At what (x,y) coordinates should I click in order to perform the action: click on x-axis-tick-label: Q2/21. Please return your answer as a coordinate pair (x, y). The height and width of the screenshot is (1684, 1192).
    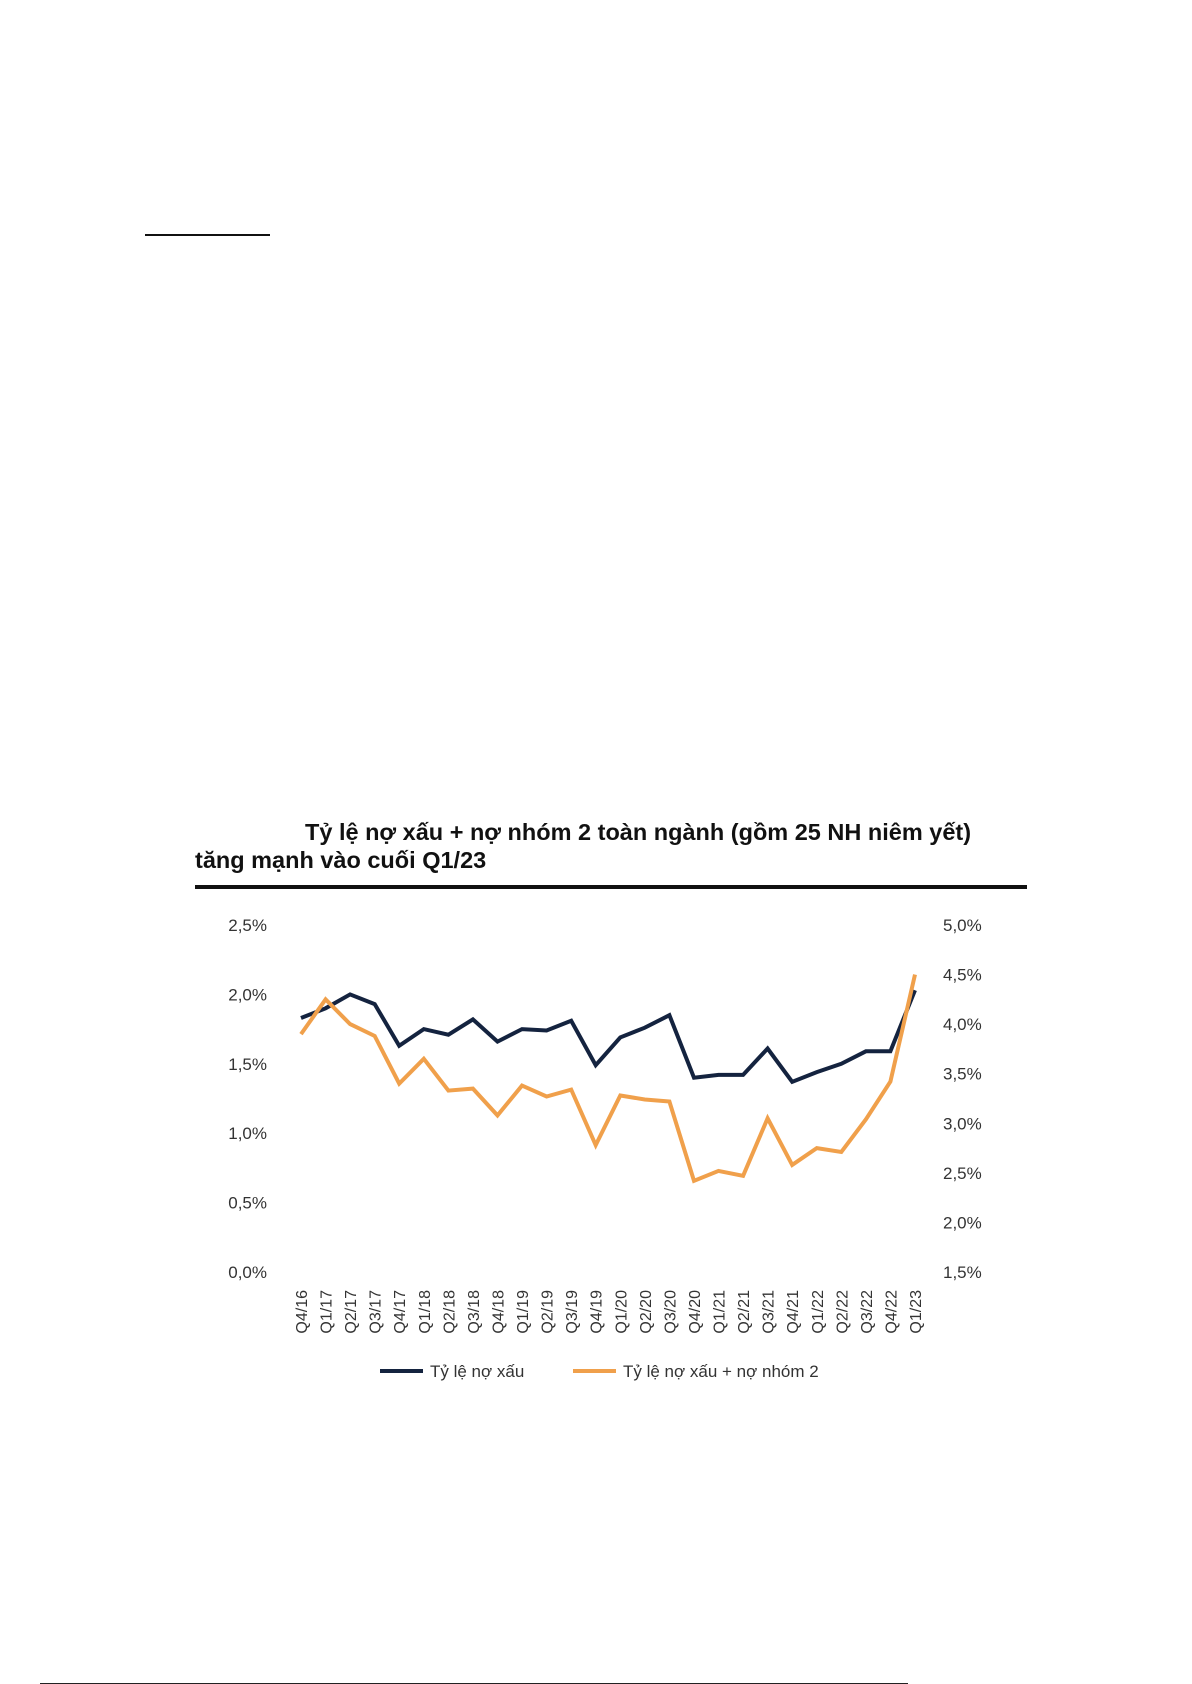
    Looking at the image, I should click on (744, 1312).